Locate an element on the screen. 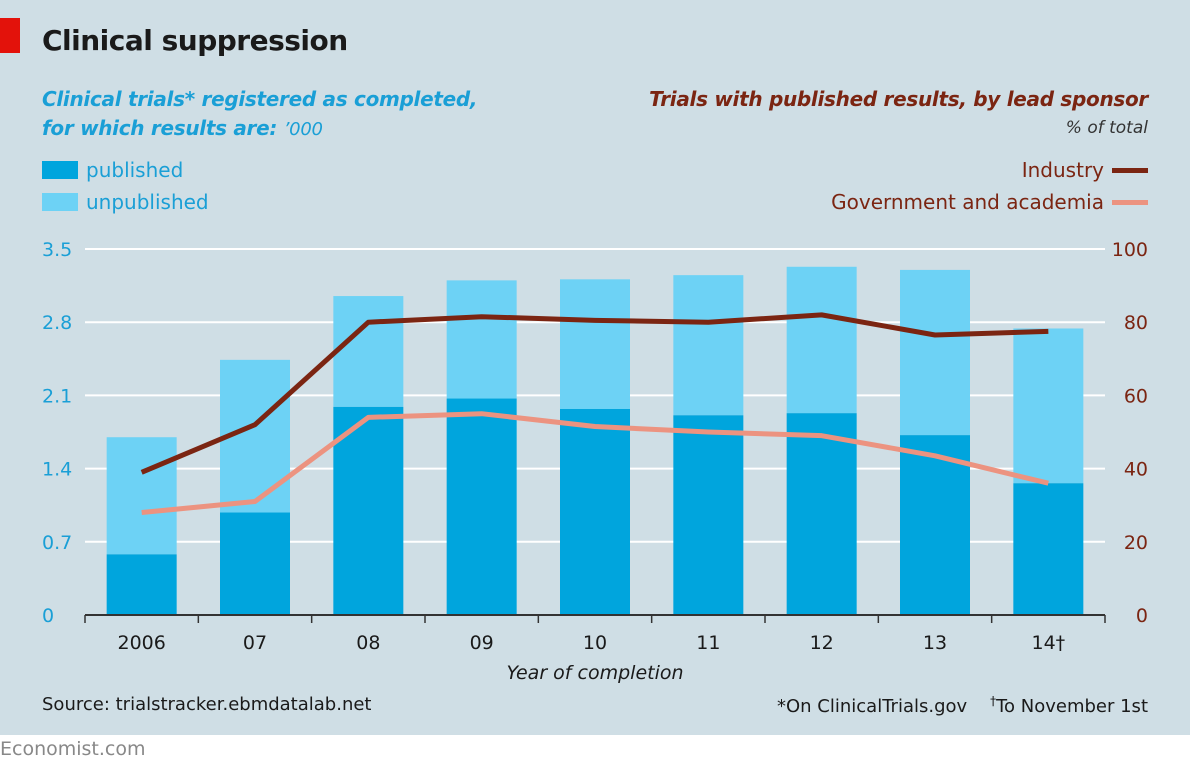 This screenshot has width=1190, height=768. left-subtitle-text: for which results are: is located at coordinates (160, 128).